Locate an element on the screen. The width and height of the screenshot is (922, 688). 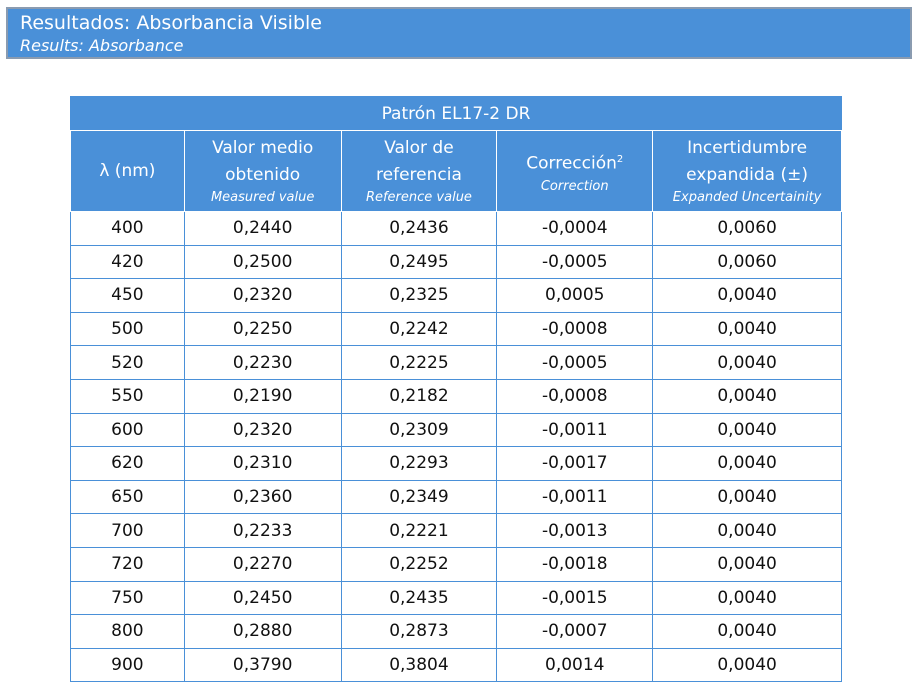
table-cell: 0,2873 is located at coordinates (419, 631).